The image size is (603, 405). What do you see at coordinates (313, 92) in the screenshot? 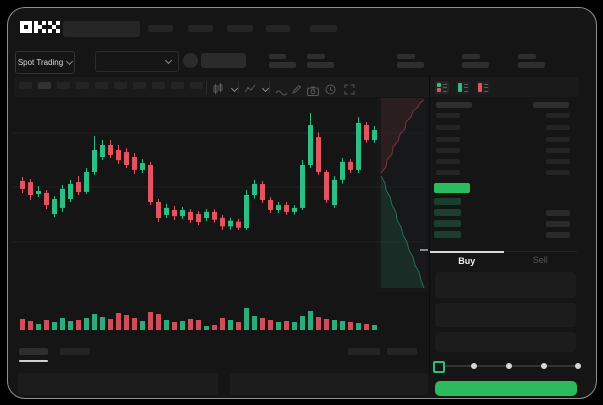
I see `camera-snapshot-icon` at bounding box center [313, 92].